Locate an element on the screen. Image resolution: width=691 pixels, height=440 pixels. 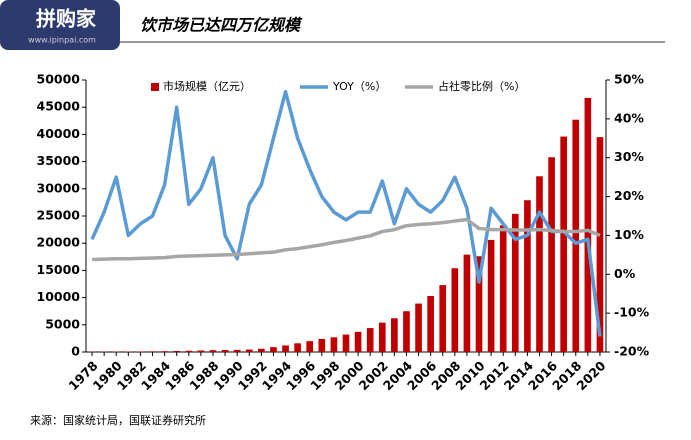
y-tick-label: 45000 is located at coordinates (59, 106).